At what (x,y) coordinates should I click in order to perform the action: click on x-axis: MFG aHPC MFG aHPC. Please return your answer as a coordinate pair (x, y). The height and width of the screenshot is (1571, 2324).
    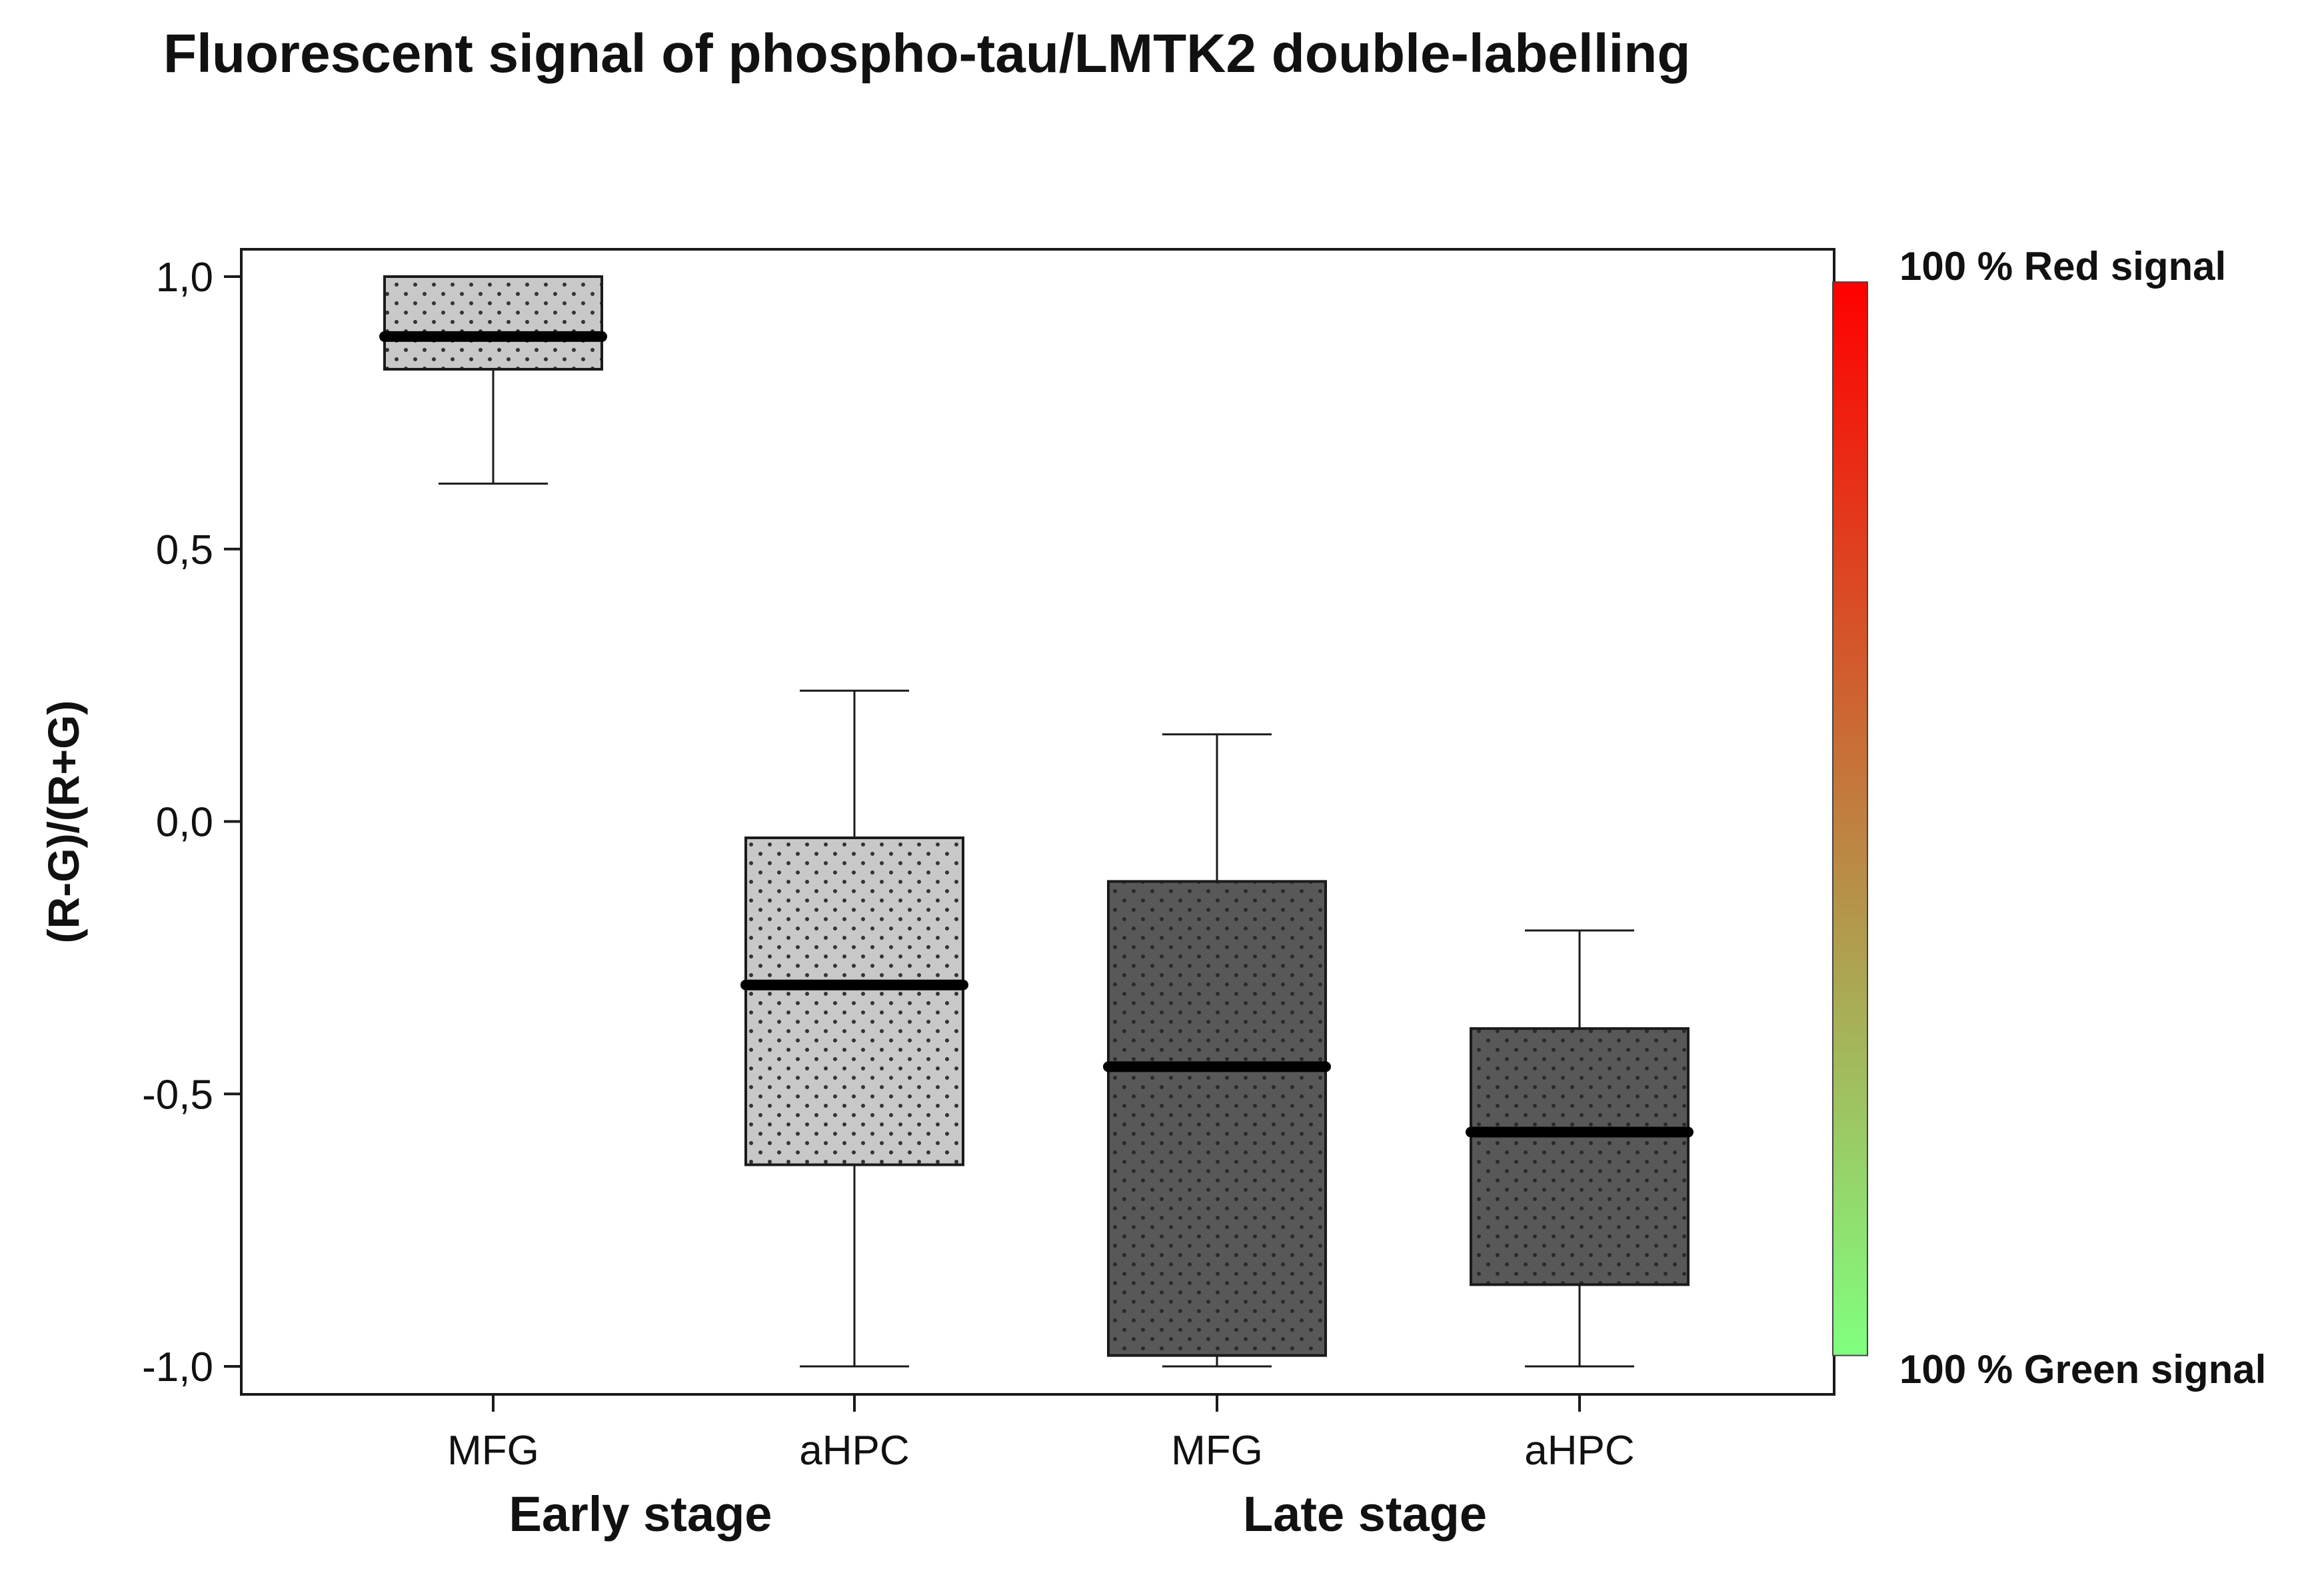
    Looking at the image, I should click on (1041, 1434).